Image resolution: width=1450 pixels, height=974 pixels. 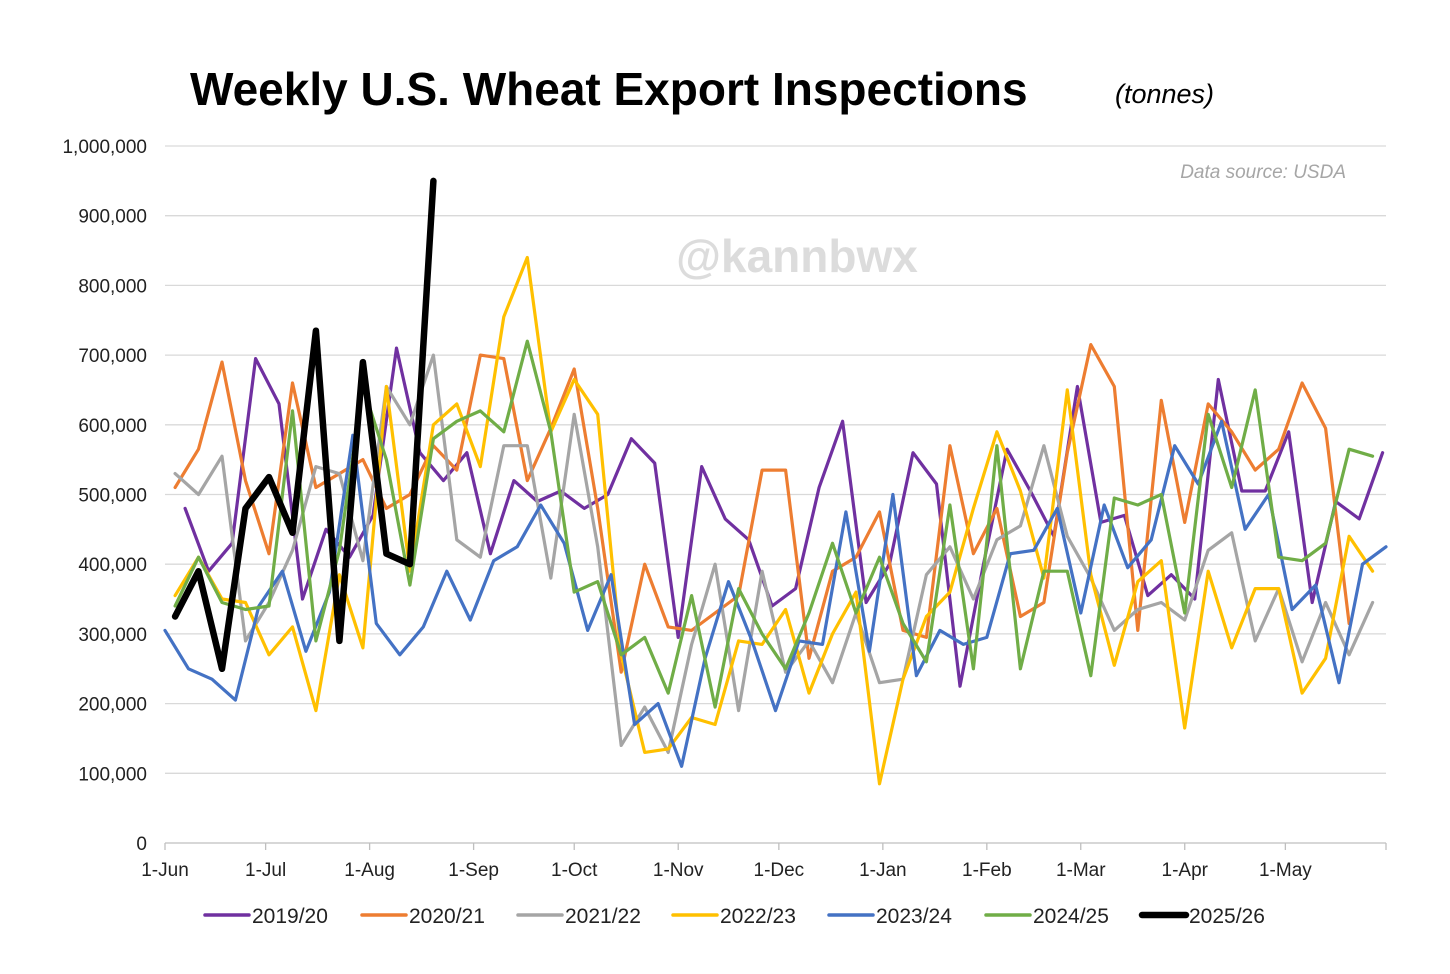 I want to click on legend-label-2023-24: 2023/24, so click(x=914, y=916).